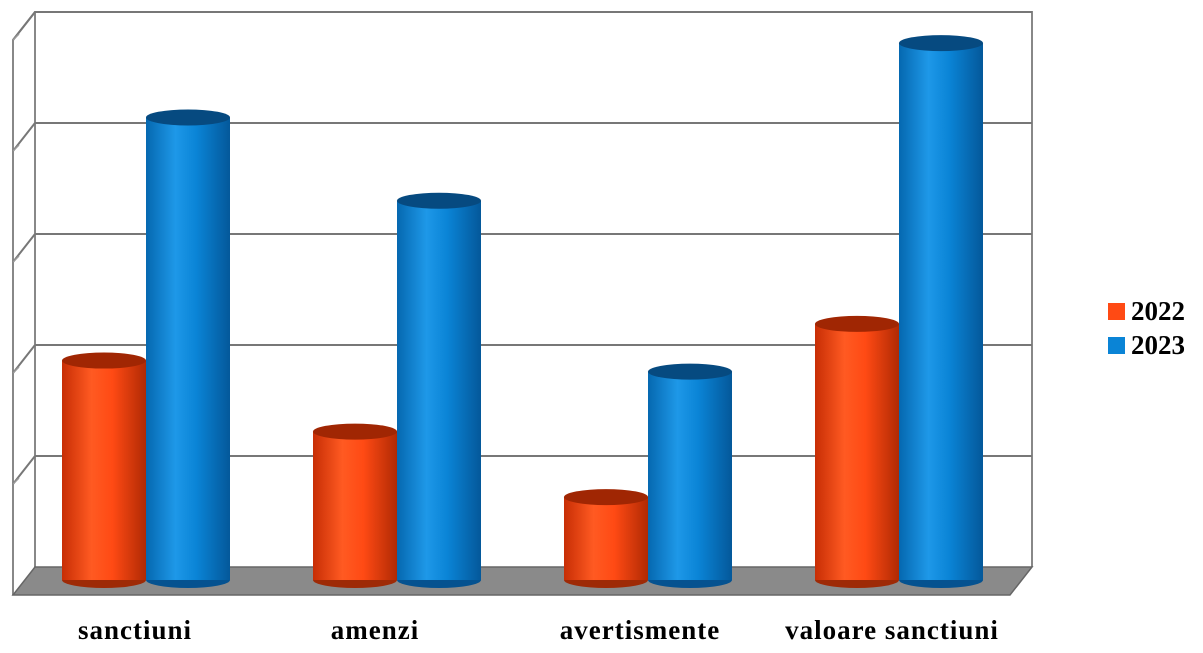 The width and height of the screenshot is (1203, 653). What do you see at coordinates (892, 630) in the screenshot?
I see `x-tick-label: valoare sanctiuni` at bounding box center [892, 630].